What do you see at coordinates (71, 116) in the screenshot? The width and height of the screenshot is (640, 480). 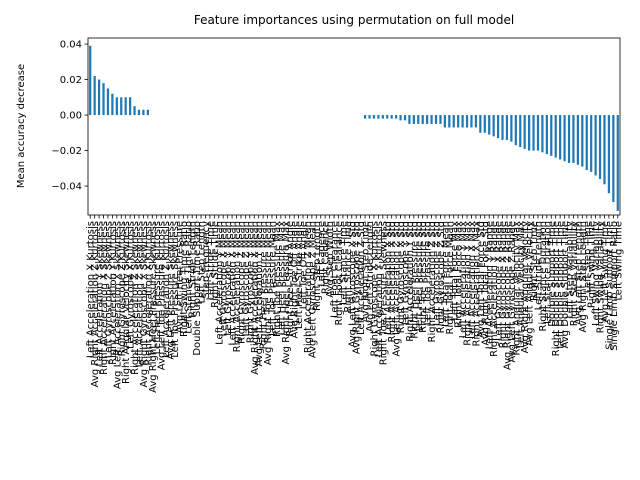 I see `y-tick-label: 0.00` at bounding box center [71, 116].